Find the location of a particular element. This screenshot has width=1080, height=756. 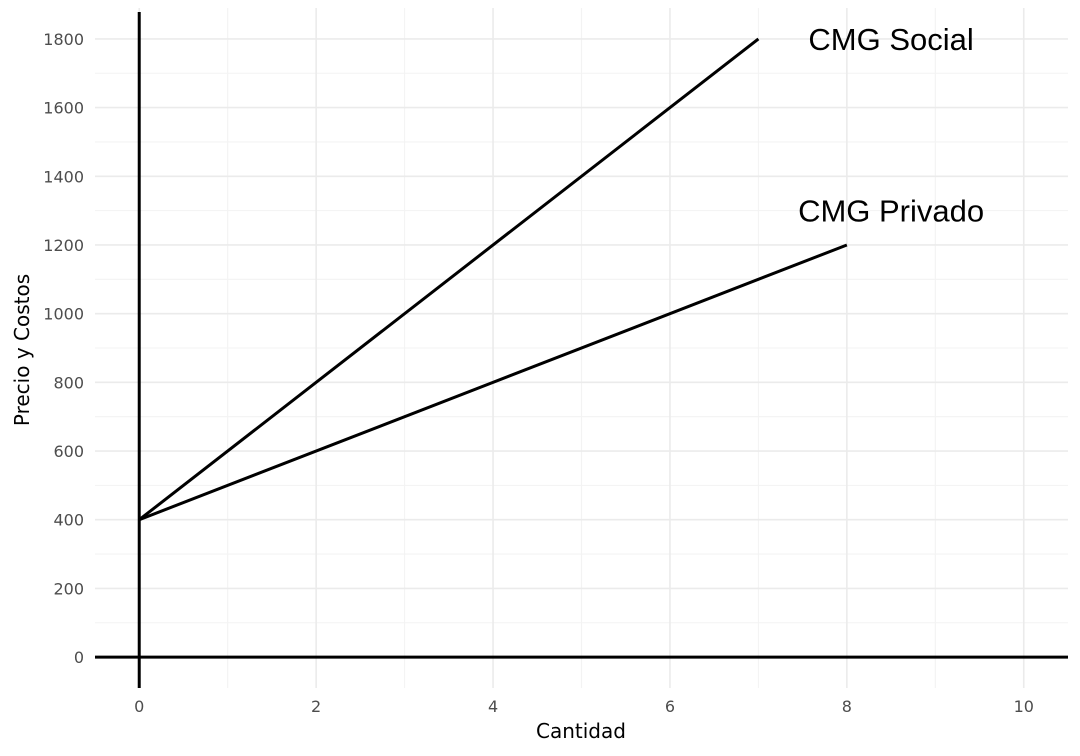

x-tick-label: 4 is located at coordinates (493, 706).